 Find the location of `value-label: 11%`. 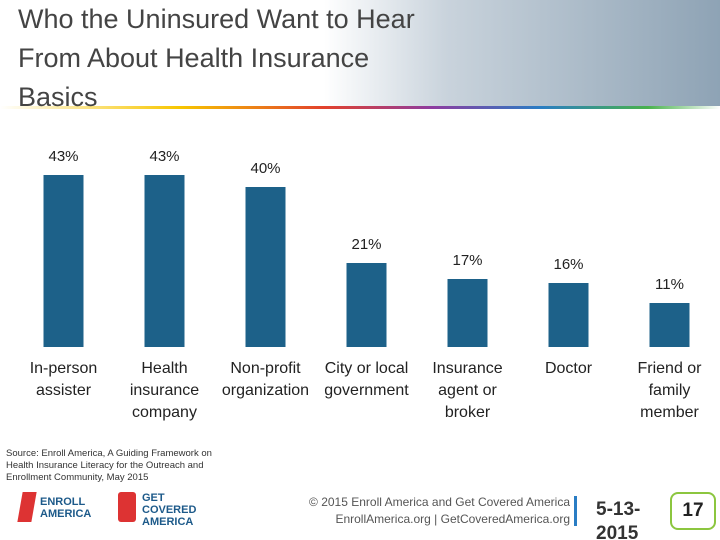

value-label: 11% is located at coordinates (669, 284).